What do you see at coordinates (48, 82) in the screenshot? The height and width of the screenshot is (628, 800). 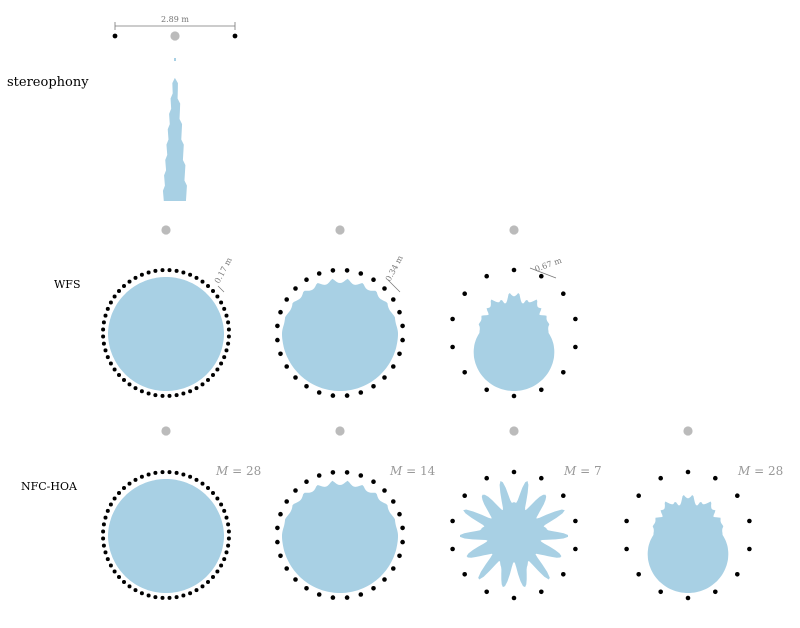 I see `row-label-stereophony: stereophony` at bounding box center [48, 82].